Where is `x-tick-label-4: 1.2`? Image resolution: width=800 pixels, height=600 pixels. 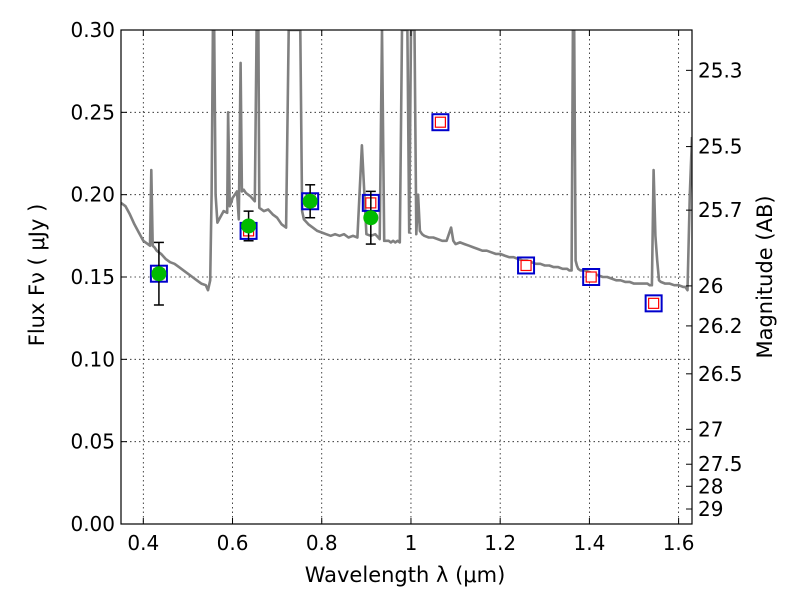
x-tick-label-4: 1.2 is located at coordinates (500, 543).